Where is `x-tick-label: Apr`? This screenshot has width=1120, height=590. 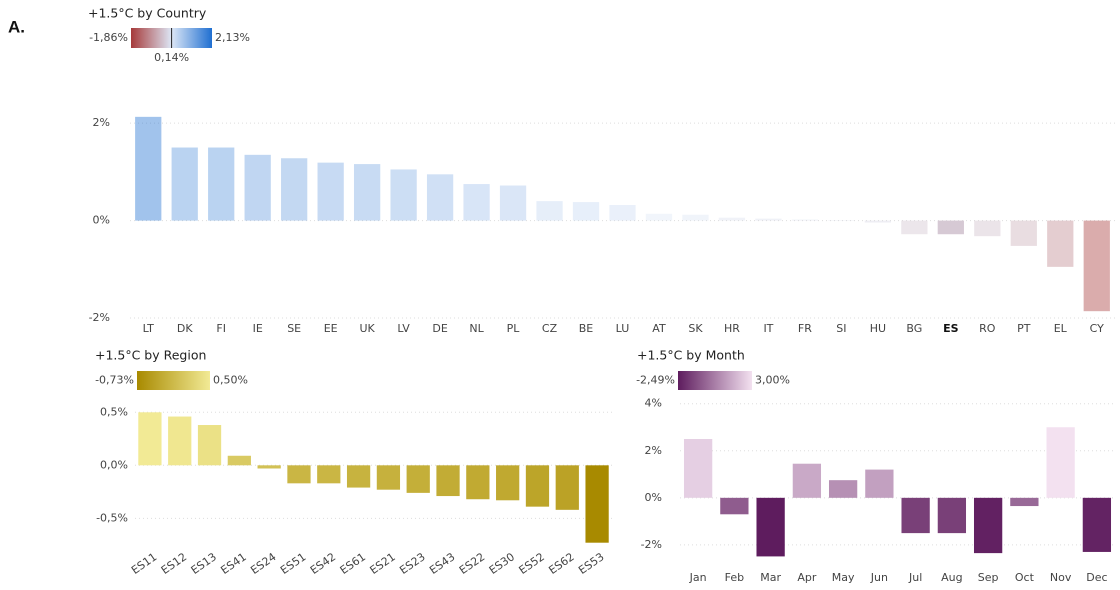 x-tick-label: Apr is located at coordinates (807, 577).